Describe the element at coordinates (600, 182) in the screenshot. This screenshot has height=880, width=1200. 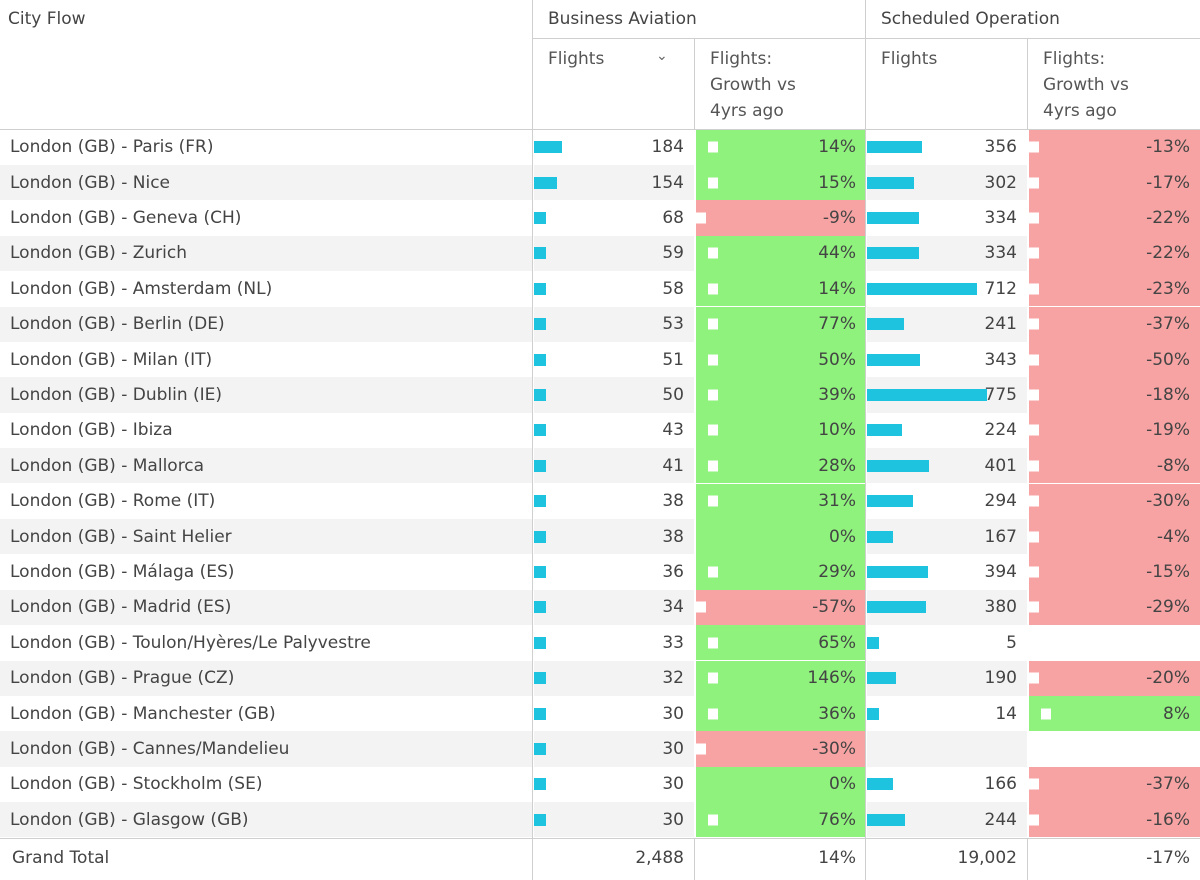
I see `table-row: London (GB) - Nice 154 15% 302 -17%` at that location.